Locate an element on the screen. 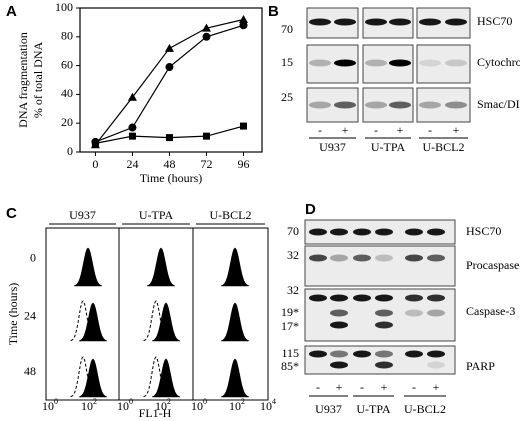 The image size is (520, 421). y-axis-label: % of total DNA is located at coordinates (38, 80).